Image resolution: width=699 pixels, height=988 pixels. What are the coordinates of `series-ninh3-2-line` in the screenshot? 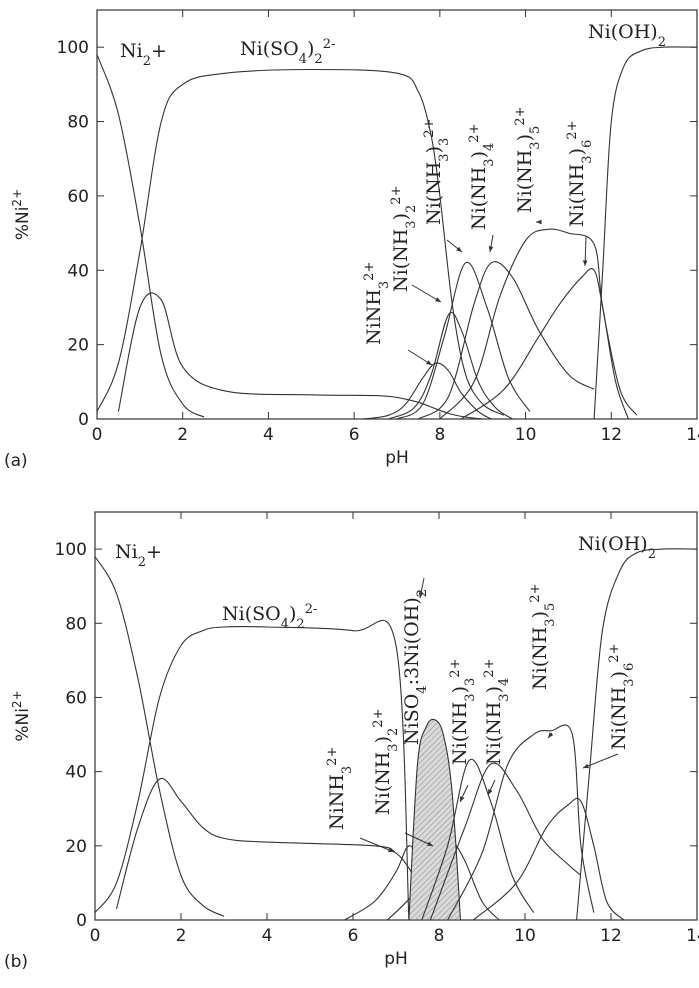 It's located at (427, 391).